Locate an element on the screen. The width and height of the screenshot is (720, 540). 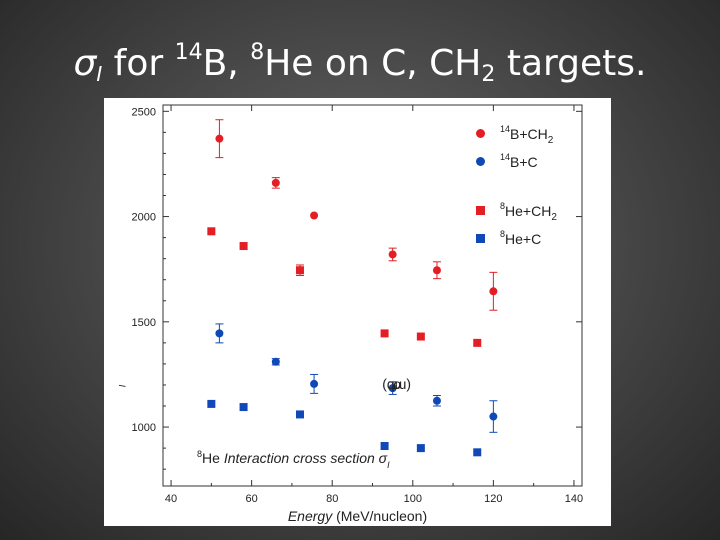
x-tick-label: 80 is located at coordinates (332, 499).